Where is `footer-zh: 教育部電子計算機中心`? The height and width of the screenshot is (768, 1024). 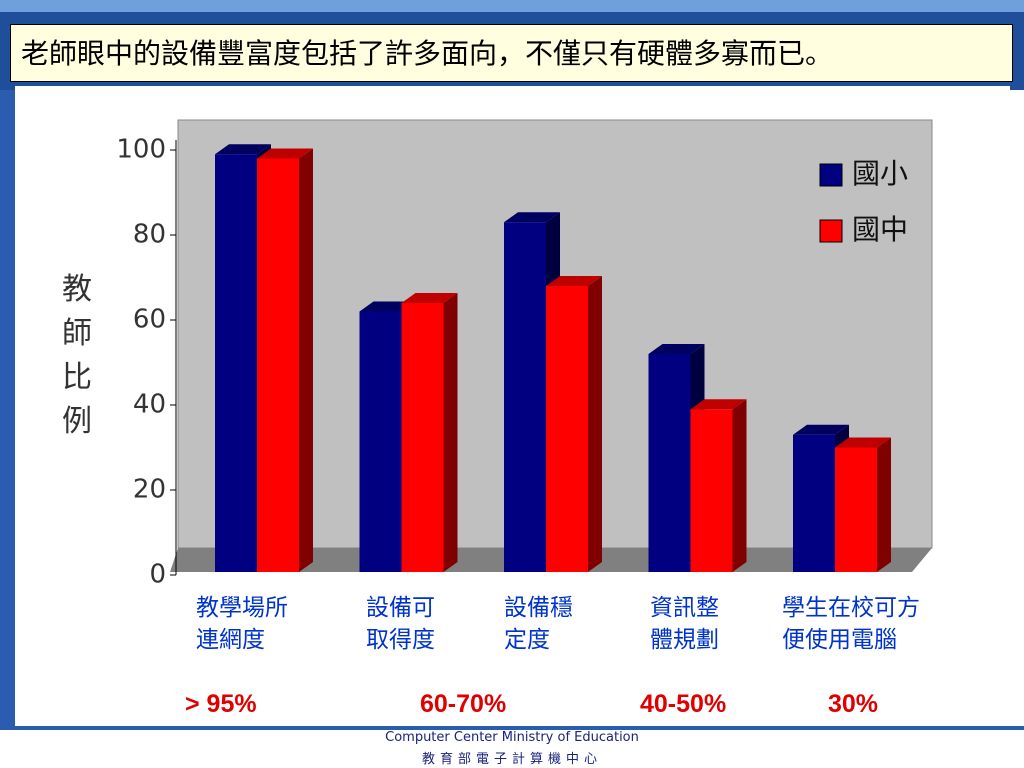 footer-zh: 教育部電子計算機中心 is located at coordinates (511, 759).